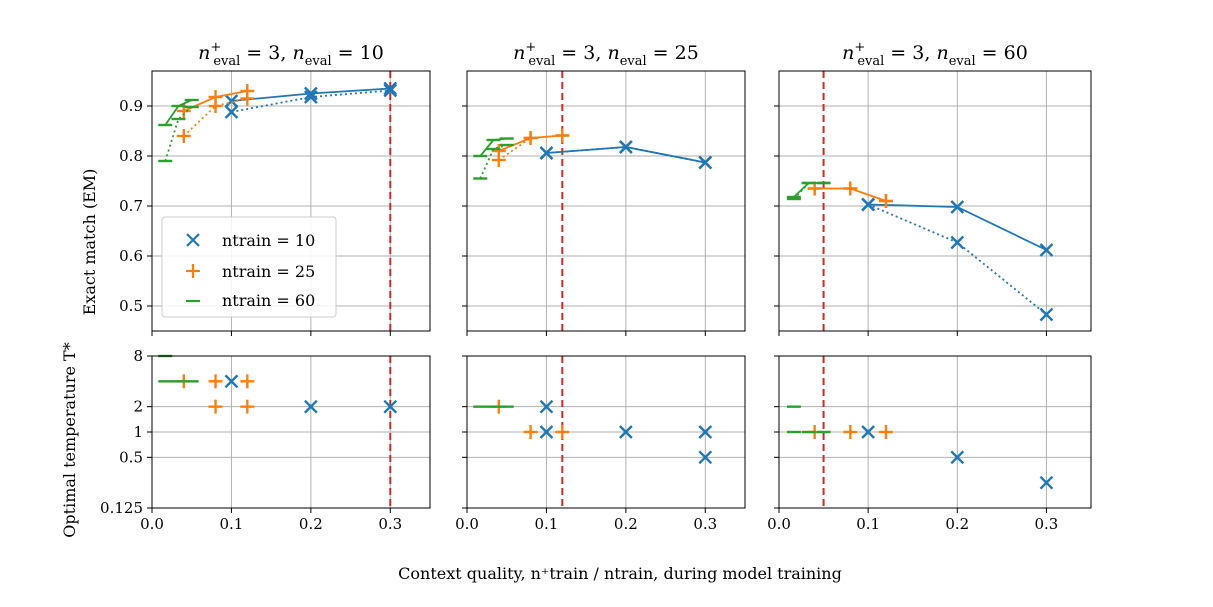 This screenshot has width=1213, height=607. What do you see at coordinates (131, 256) in the screenshot?
I see `y-tick-label: 0.6` at bounding box center [131, 256].